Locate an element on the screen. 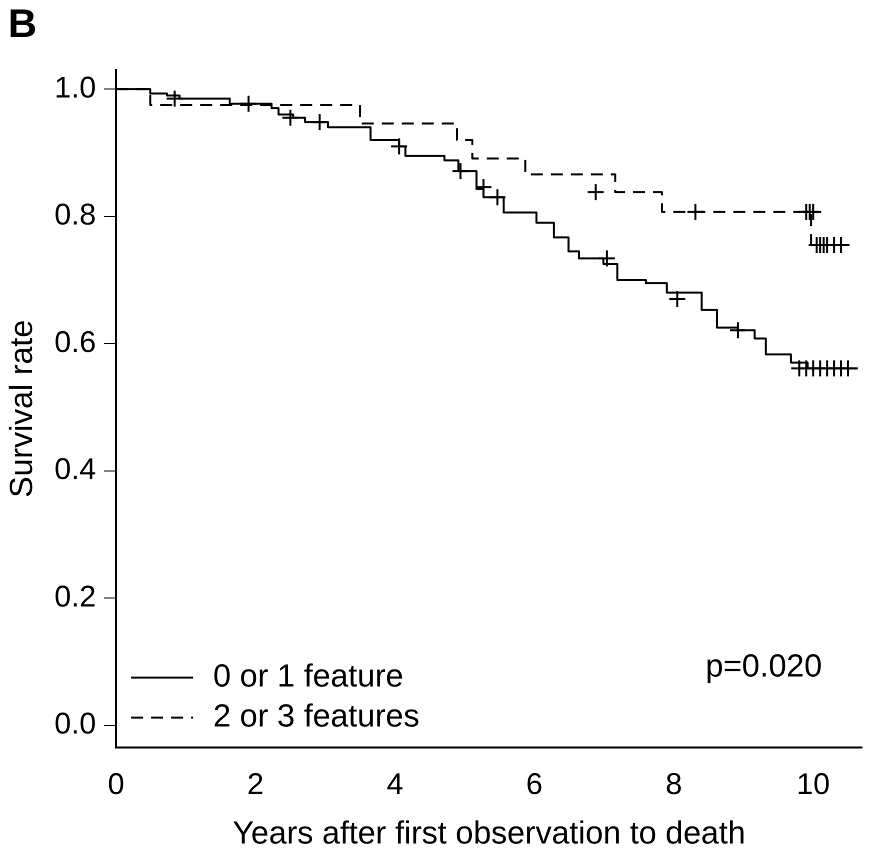 The image size is (874, 858). chart-title: B is located at coordinates (22, 24).